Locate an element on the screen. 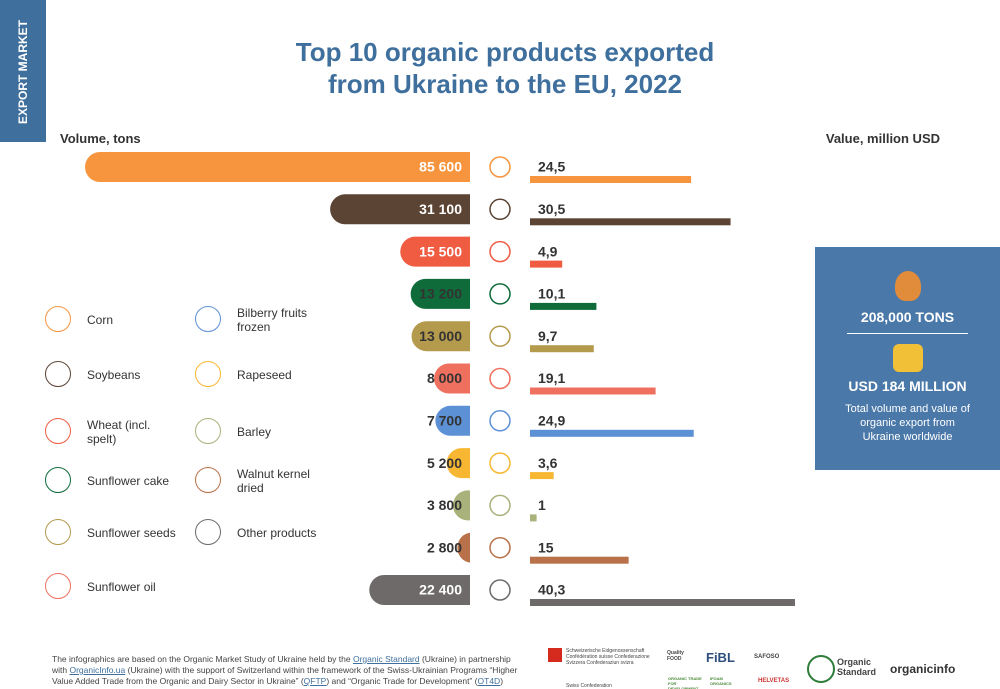 The height and width of the screenshot is (689, 1000). os-icon is located at coordinates (821, 669).